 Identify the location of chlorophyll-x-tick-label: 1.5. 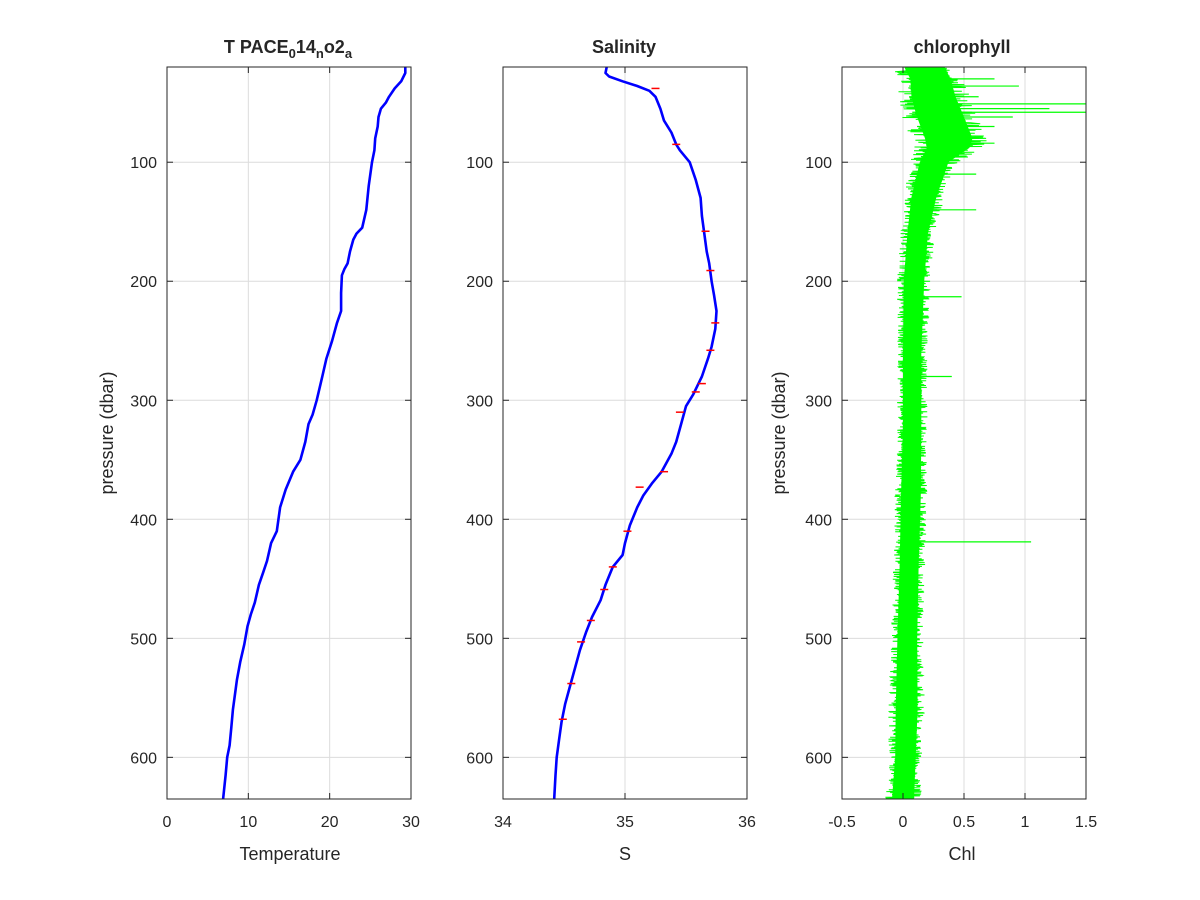
(1086, 822).